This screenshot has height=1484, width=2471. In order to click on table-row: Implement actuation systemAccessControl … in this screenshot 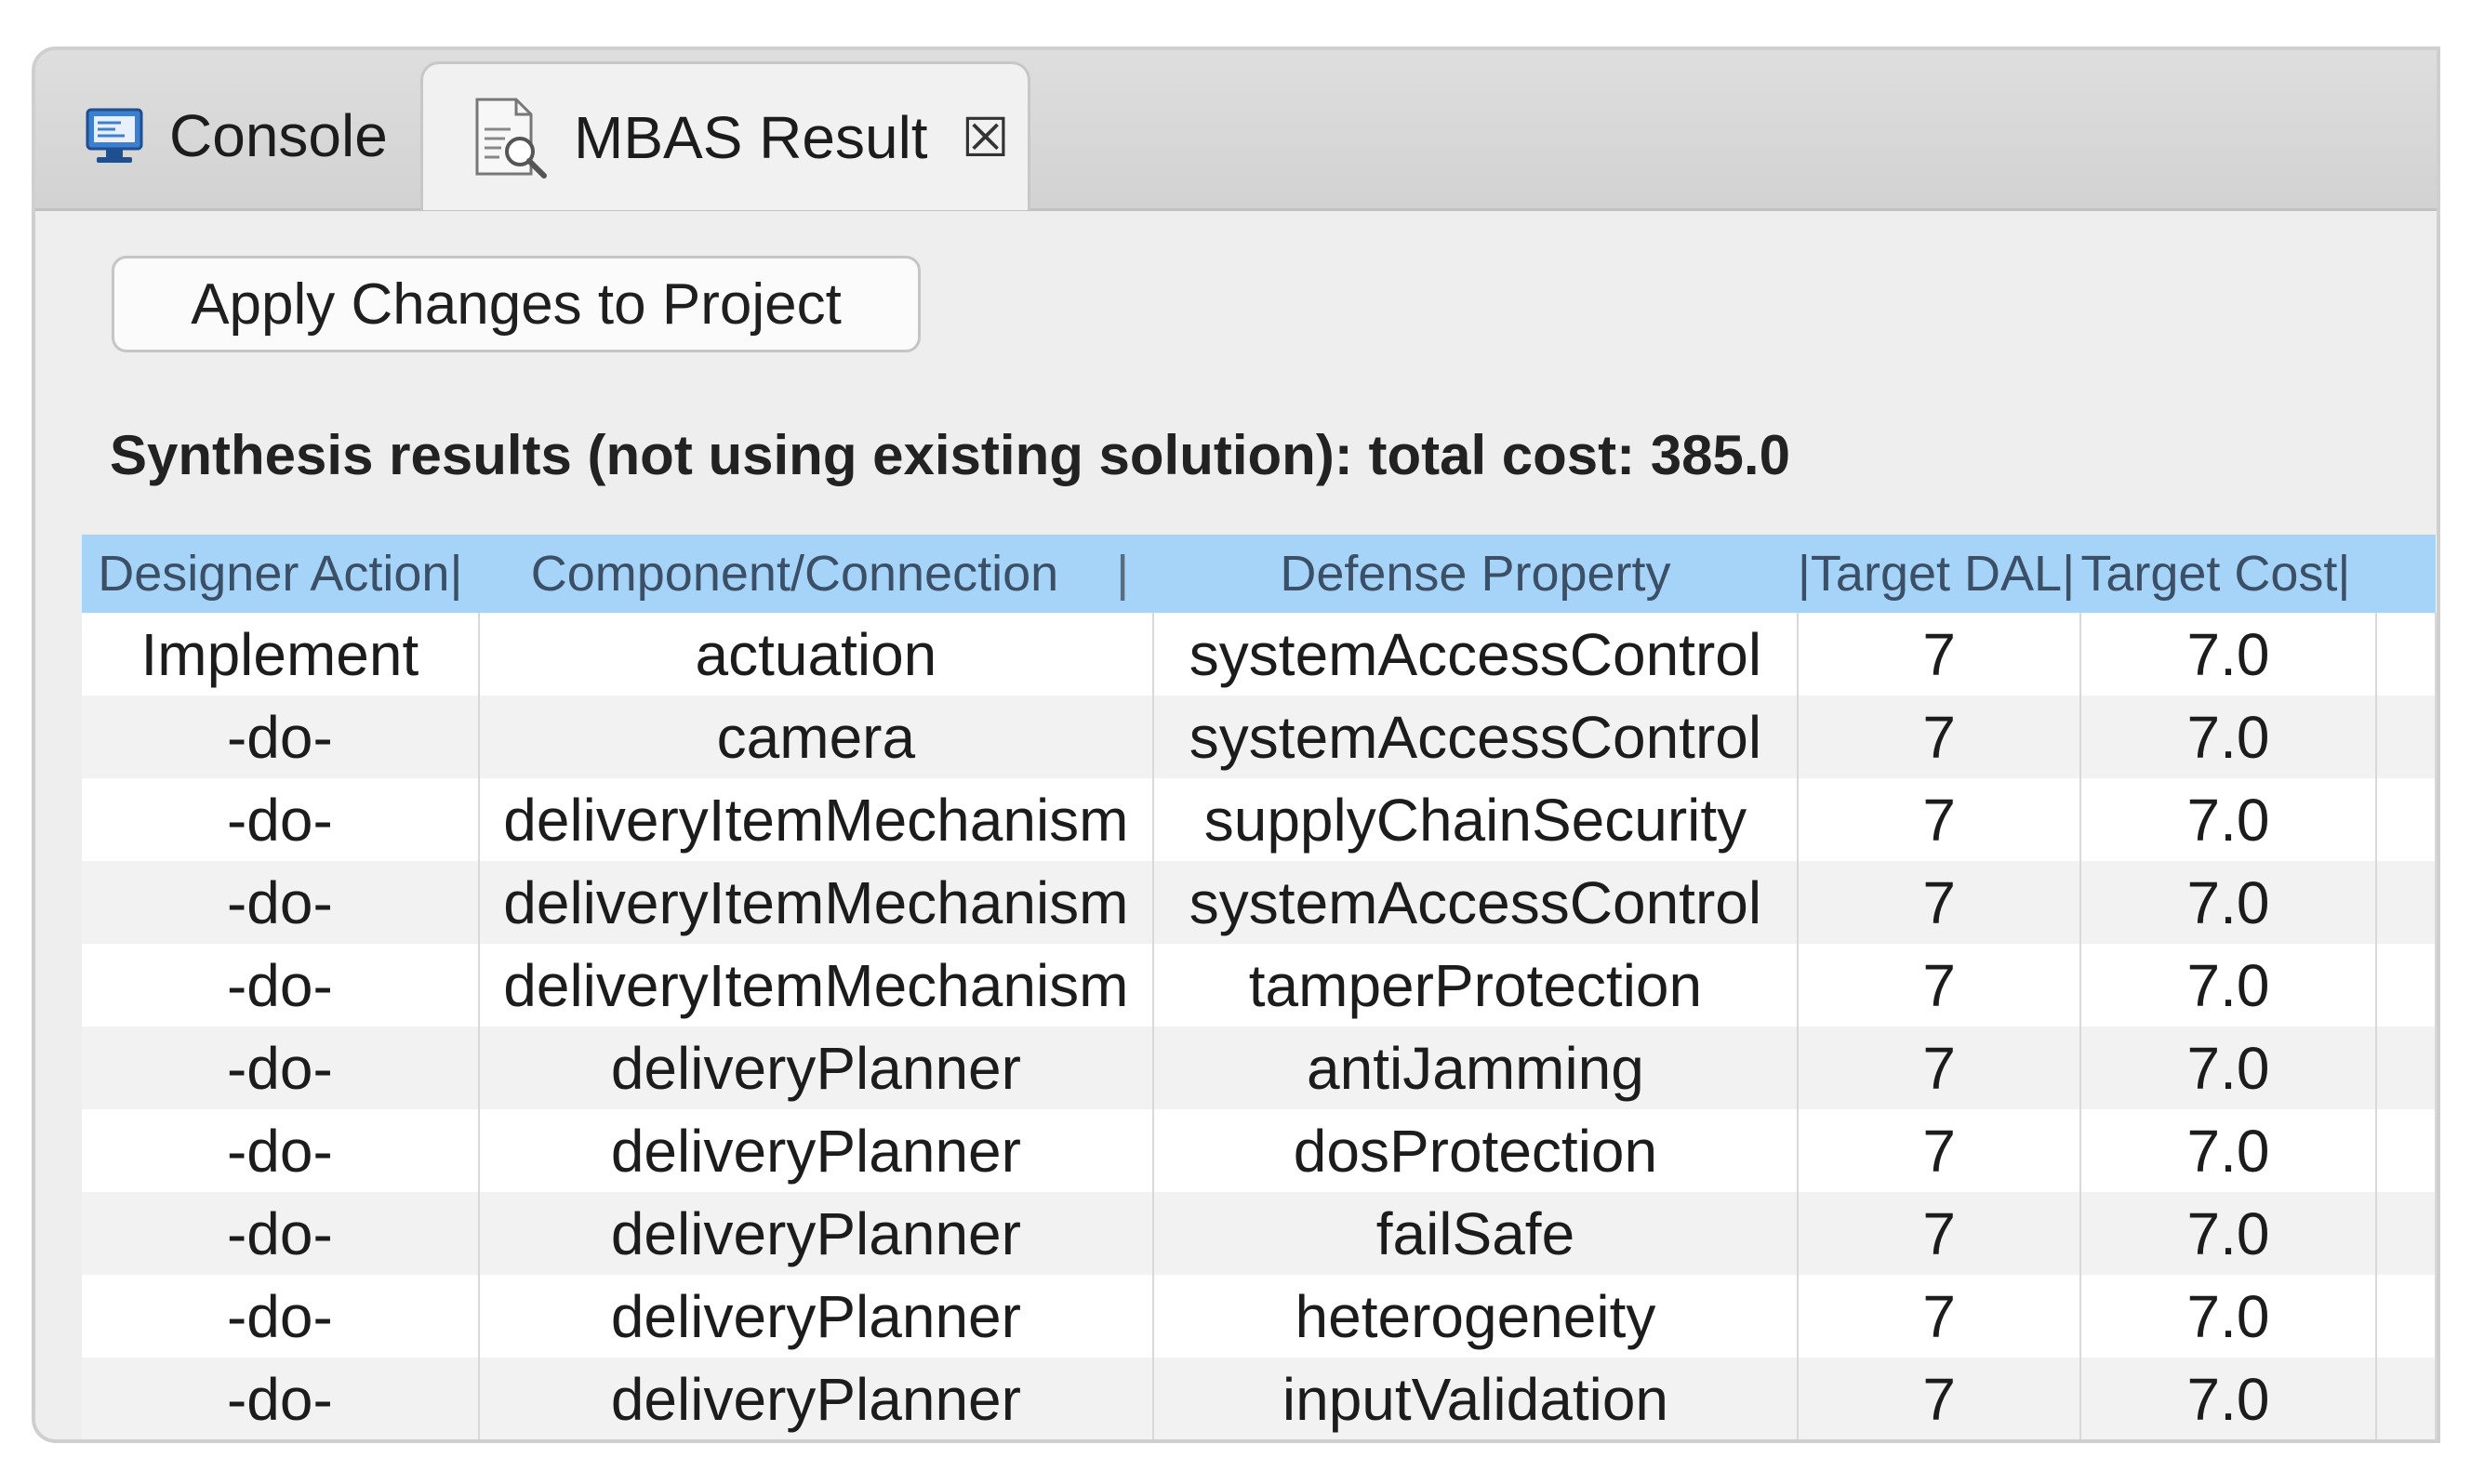, I will do `click(1259, 654)`.